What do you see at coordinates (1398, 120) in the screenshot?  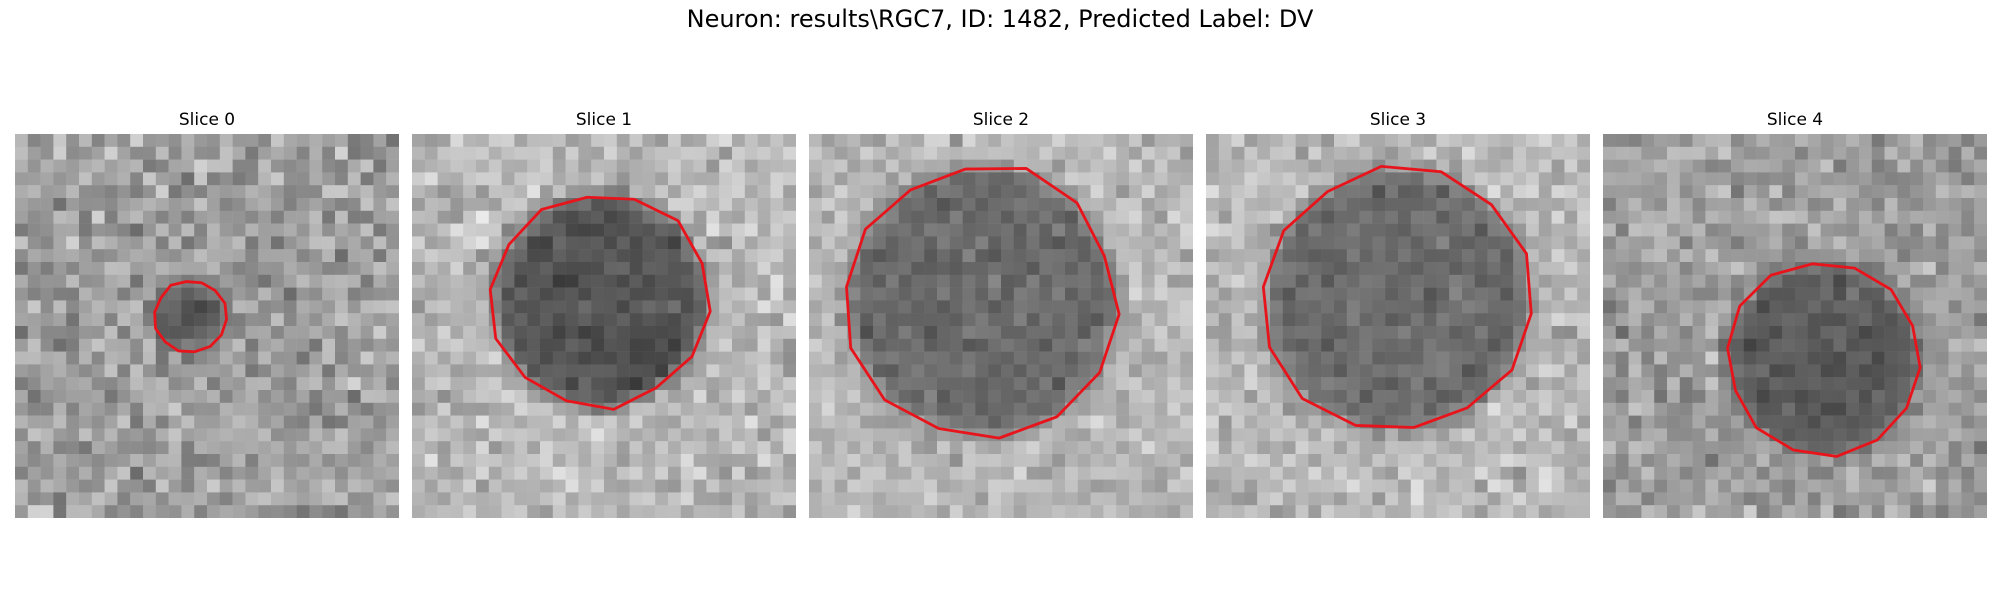 I see `slice-title: Slice 3` at bounding box center [1398, 120].